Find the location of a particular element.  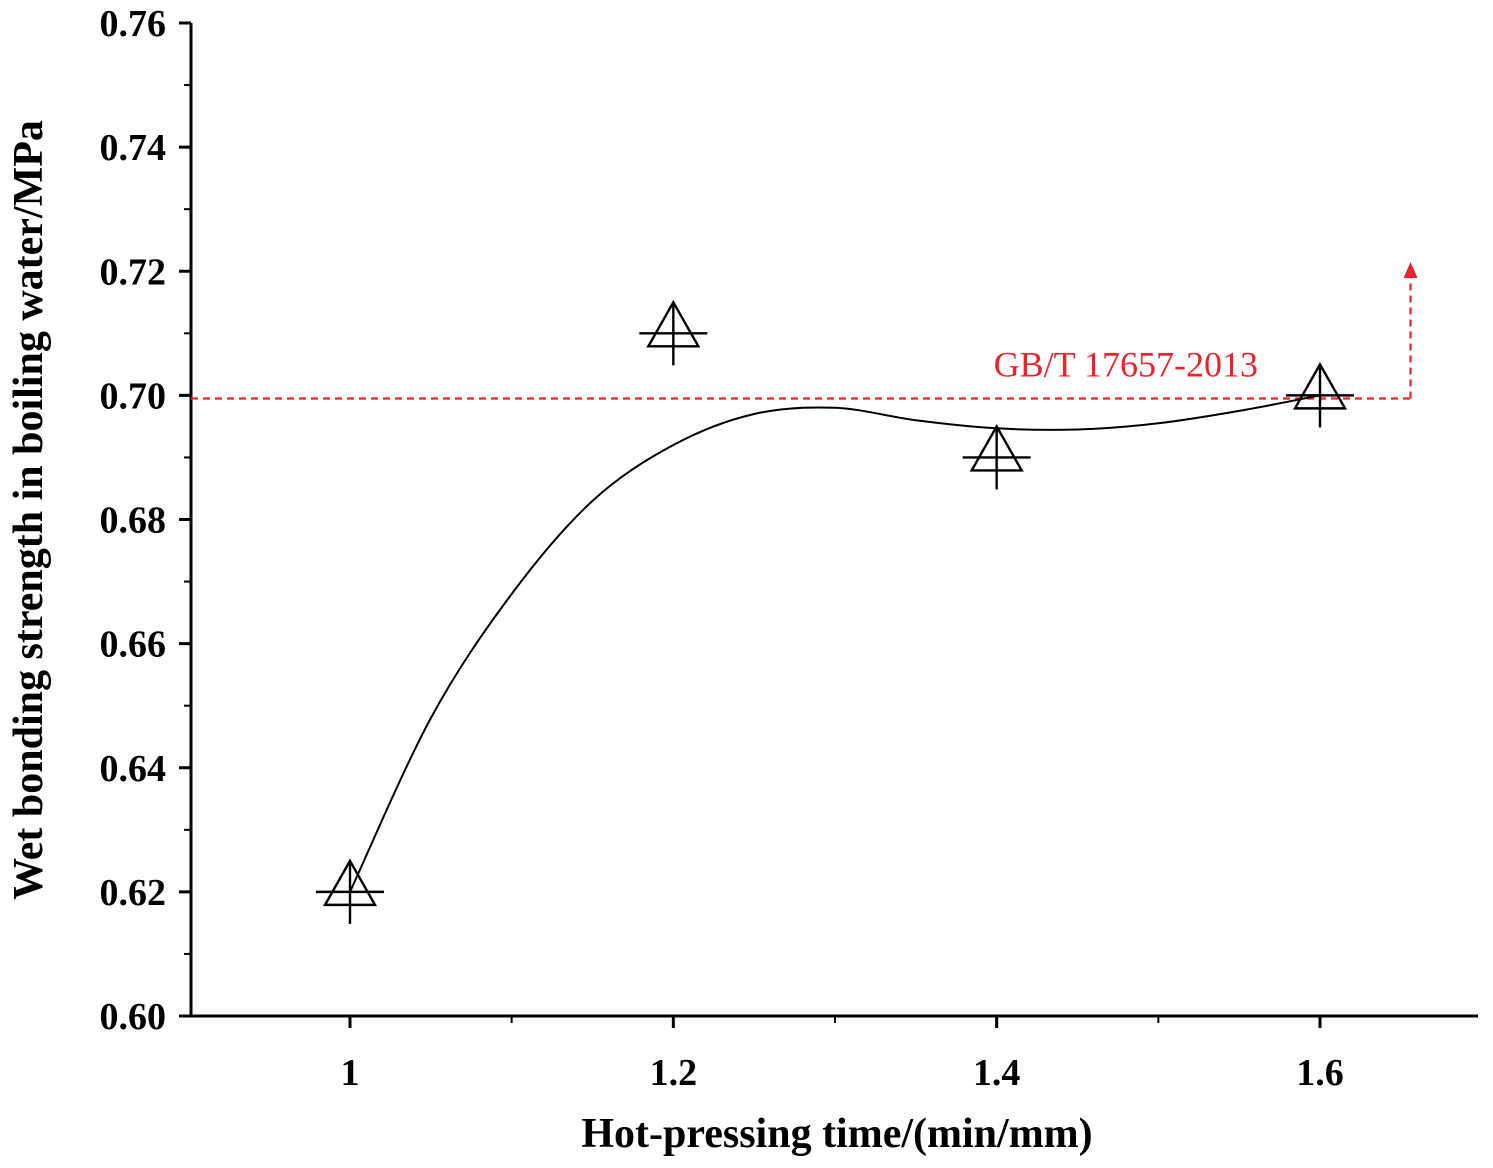

y-tick-label: 0.76 is located at coordinates (133, 24).